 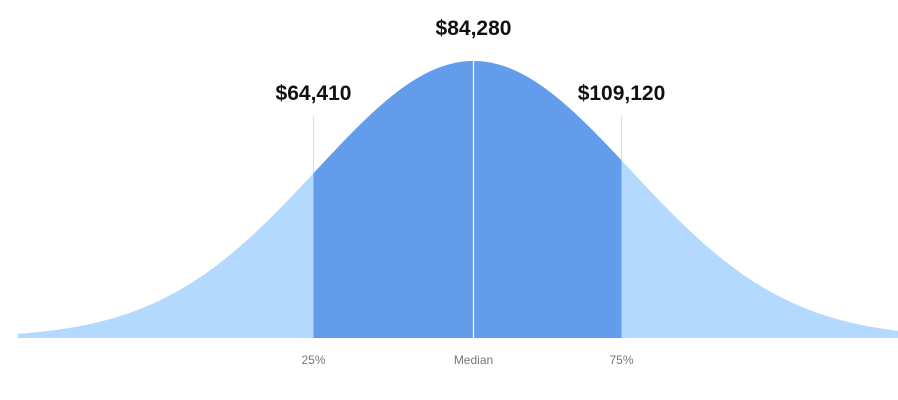 I want to click on p75-tick-label: 75%, so click(x=621, y=360).